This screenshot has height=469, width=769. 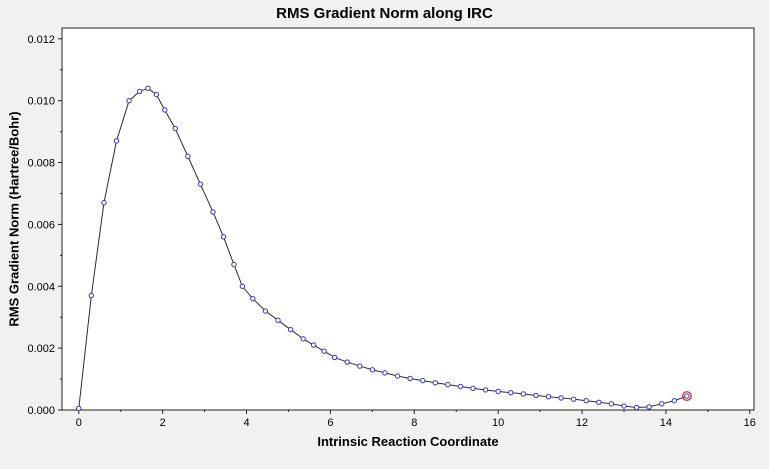 I want to click on x-tick-label: 0, so click(x=79, y=423).